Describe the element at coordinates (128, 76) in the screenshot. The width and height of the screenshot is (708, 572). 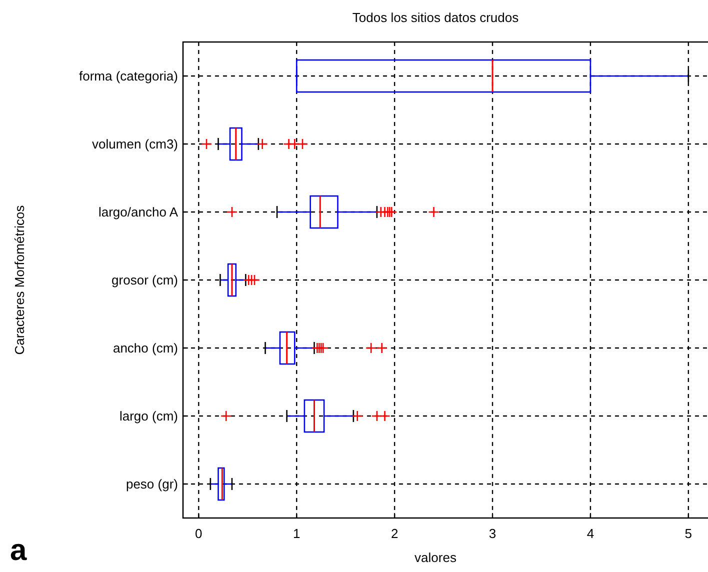
I see `y-tick-label: forma (categoria)` at that location.